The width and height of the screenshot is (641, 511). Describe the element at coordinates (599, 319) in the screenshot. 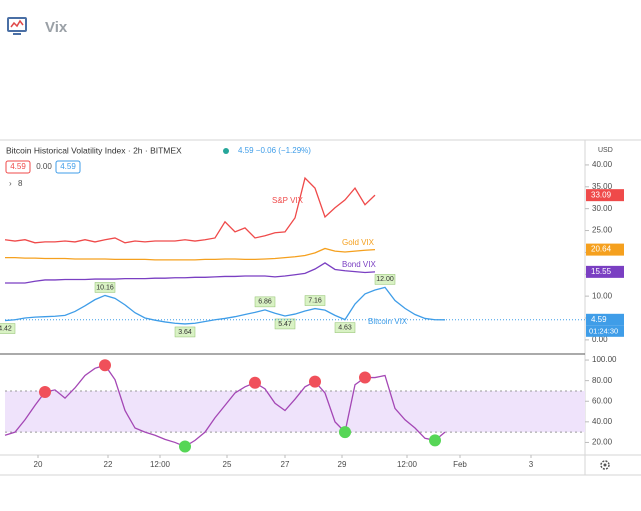

I see `last-value: 4.59` at that location.